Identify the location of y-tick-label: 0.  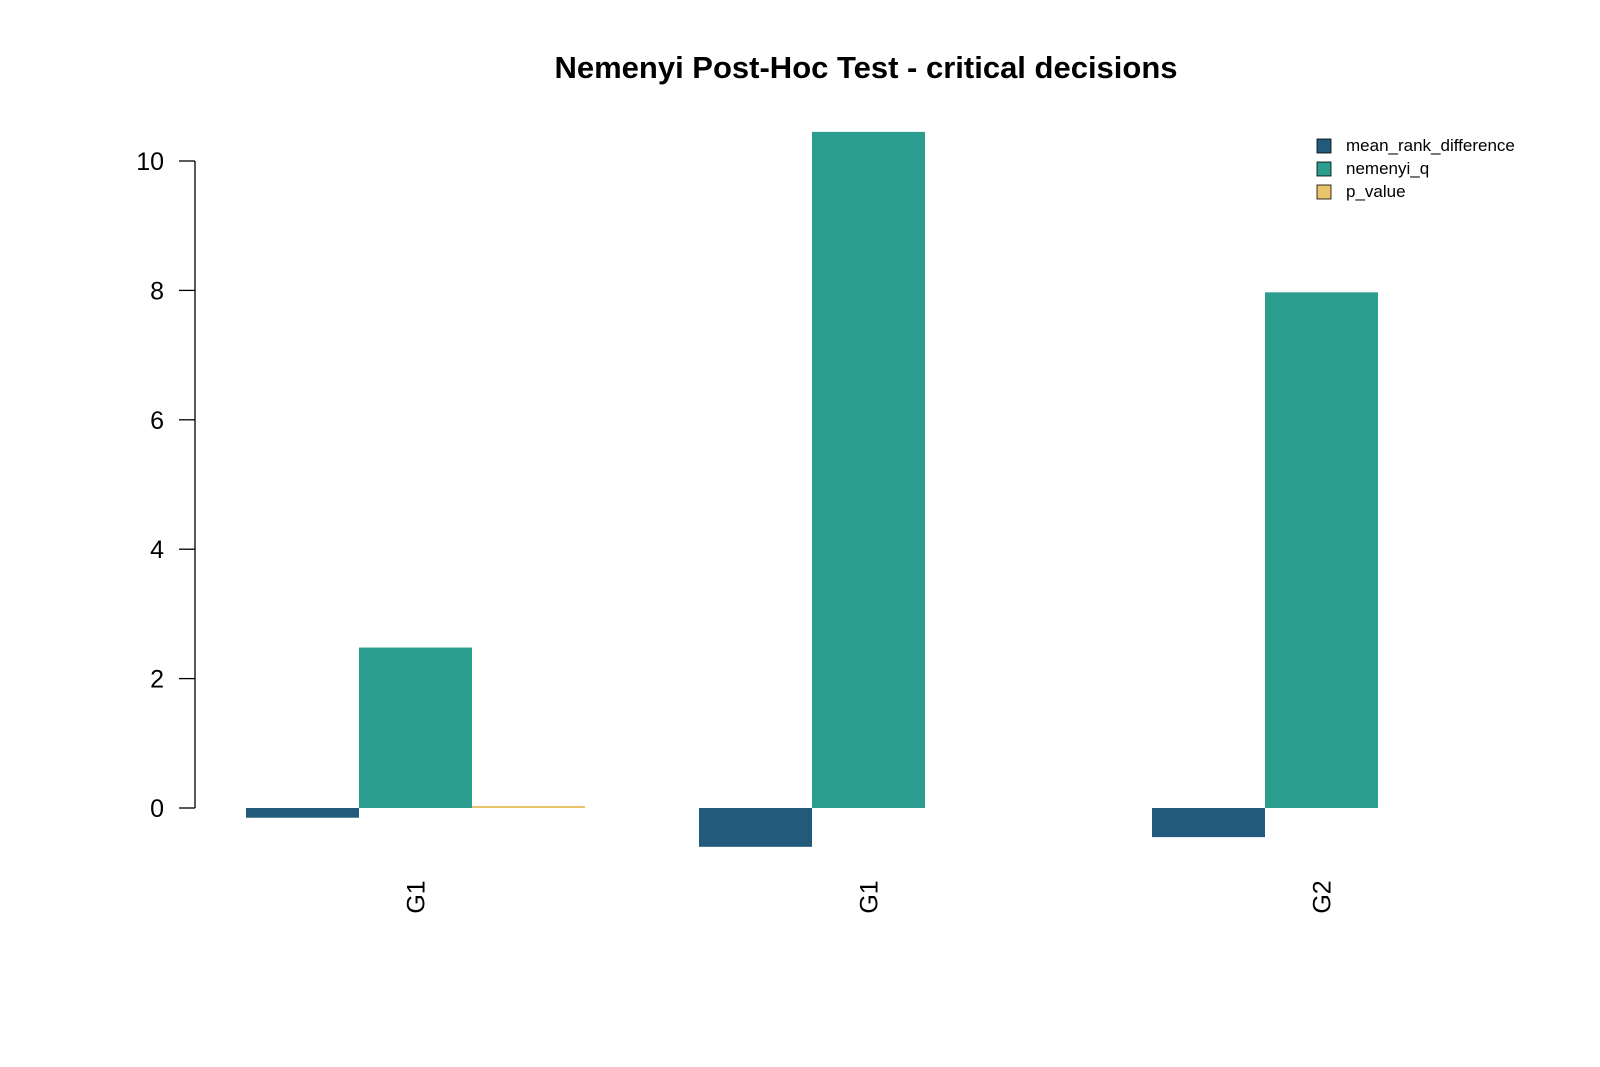
(157, 809).